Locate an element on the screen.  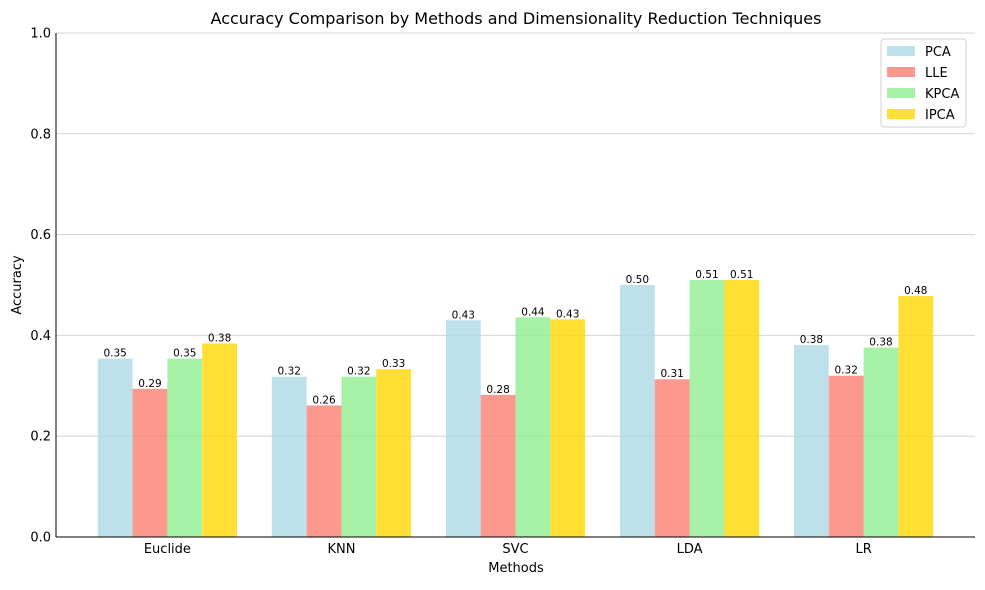
y-tick-label: 0.2 is located at coordinates (40, 437).